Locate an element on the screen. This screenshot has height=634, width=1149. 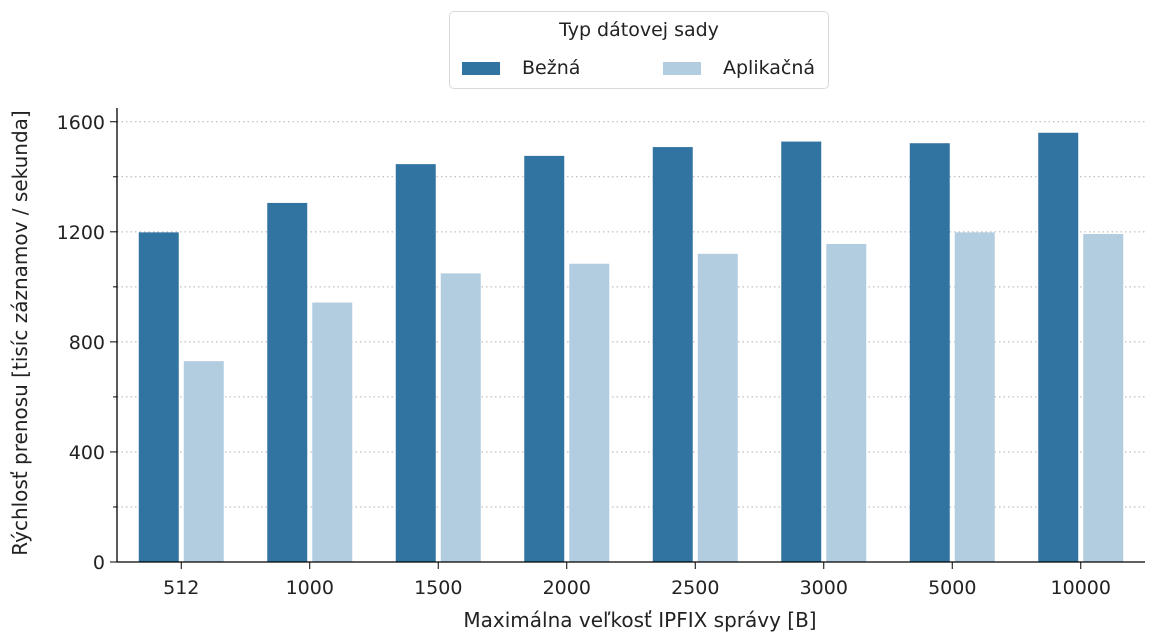
x-axis-label: Maximálna veľkosť IPFIX správy [B] is located at coordinates (639, 620).